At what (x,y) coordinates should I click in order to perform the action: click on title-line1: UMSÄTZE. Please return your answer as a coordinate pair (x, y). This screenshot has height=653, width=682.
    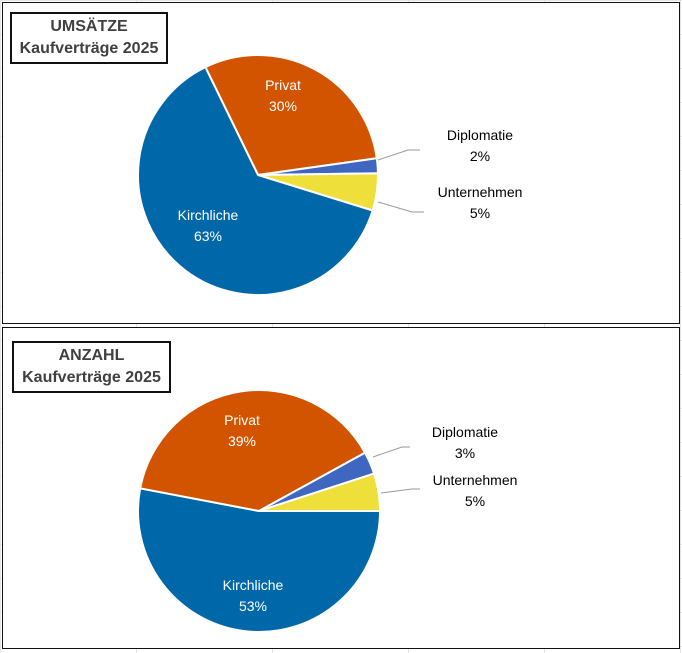
    Looking at the image, I should click on (89, 26).